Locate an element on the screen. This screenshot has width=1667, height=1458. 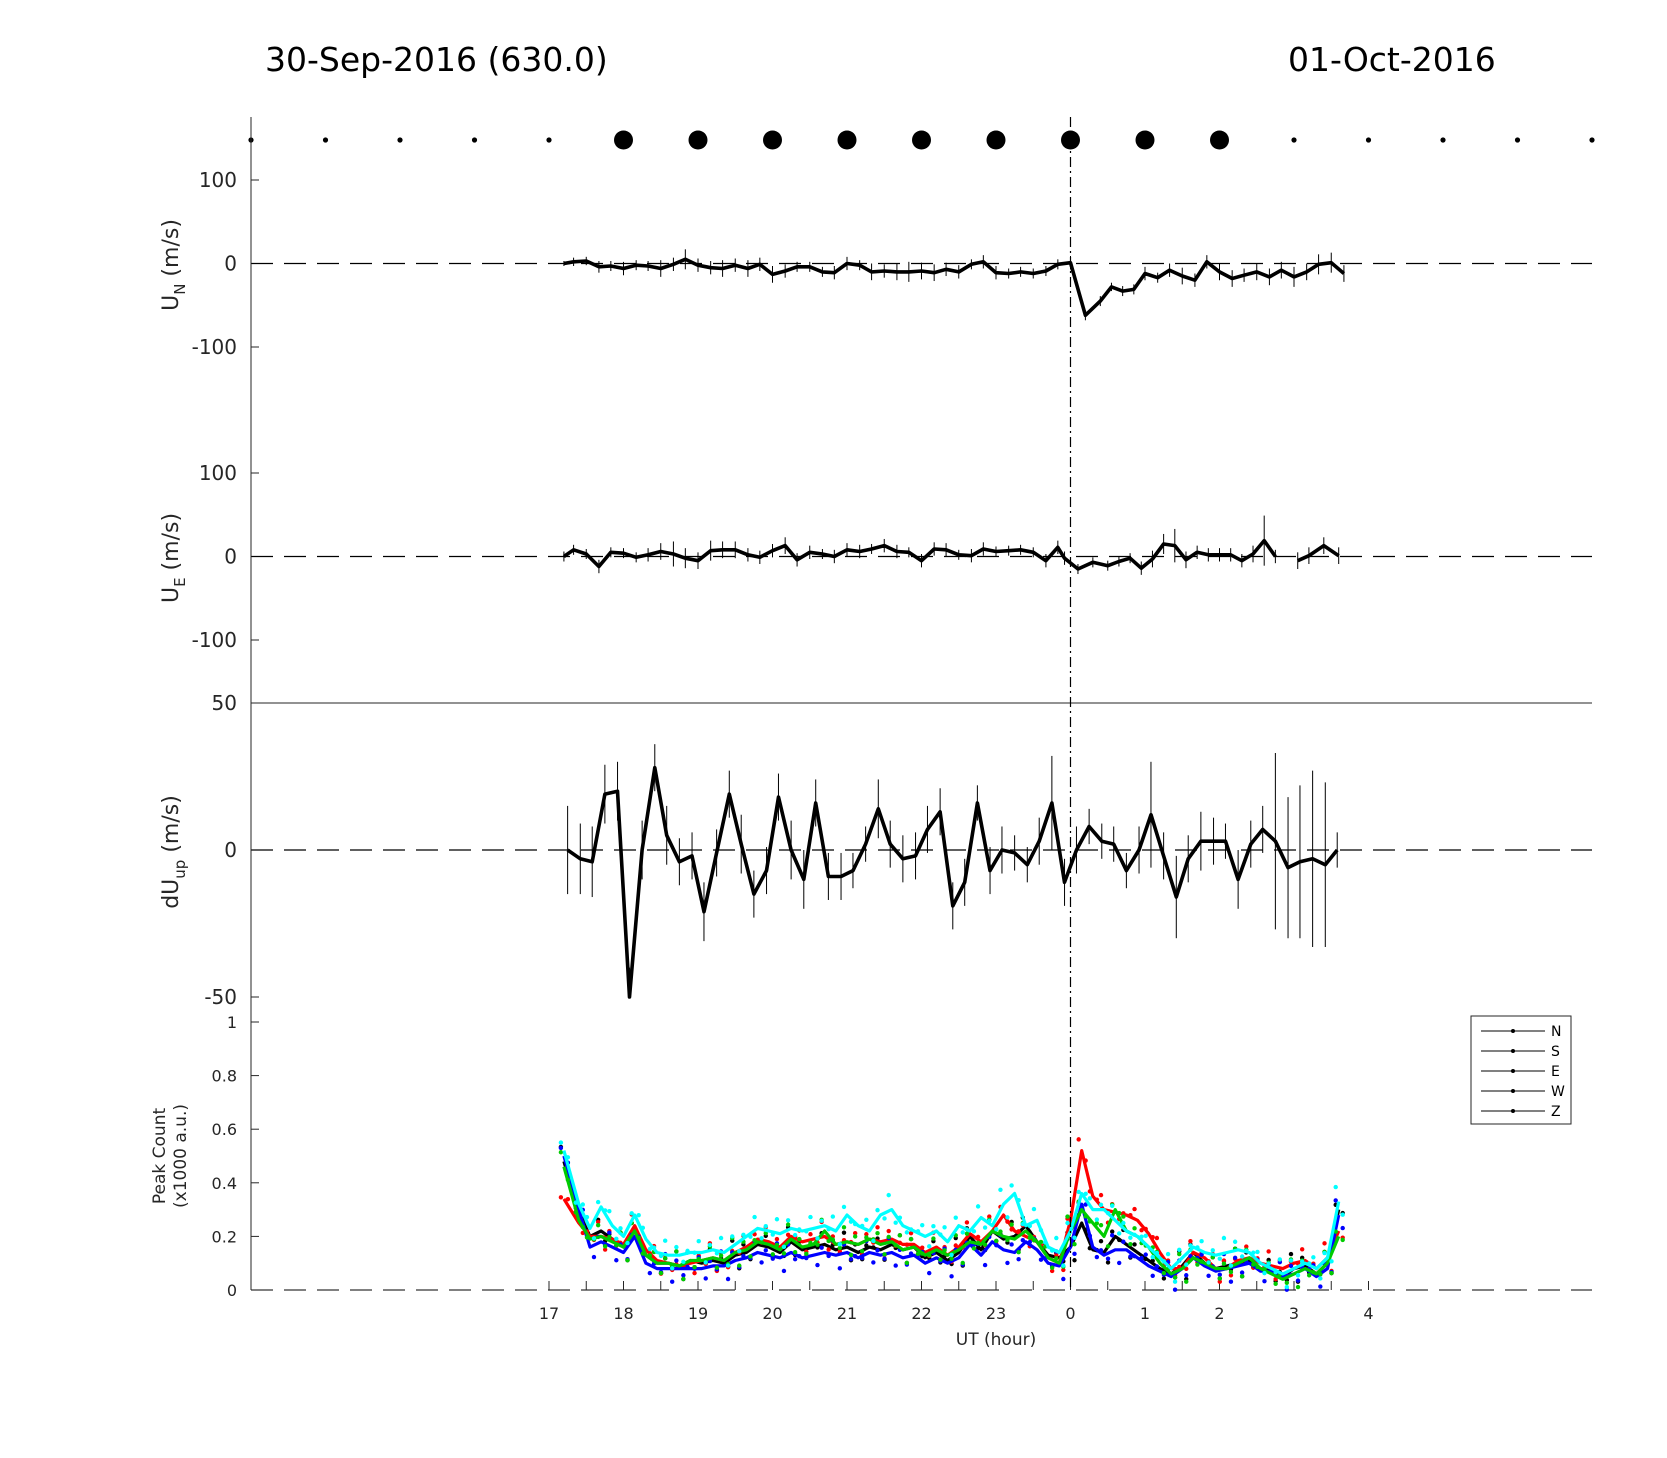
legend-label: N is located at coordinates (1556, 1032).